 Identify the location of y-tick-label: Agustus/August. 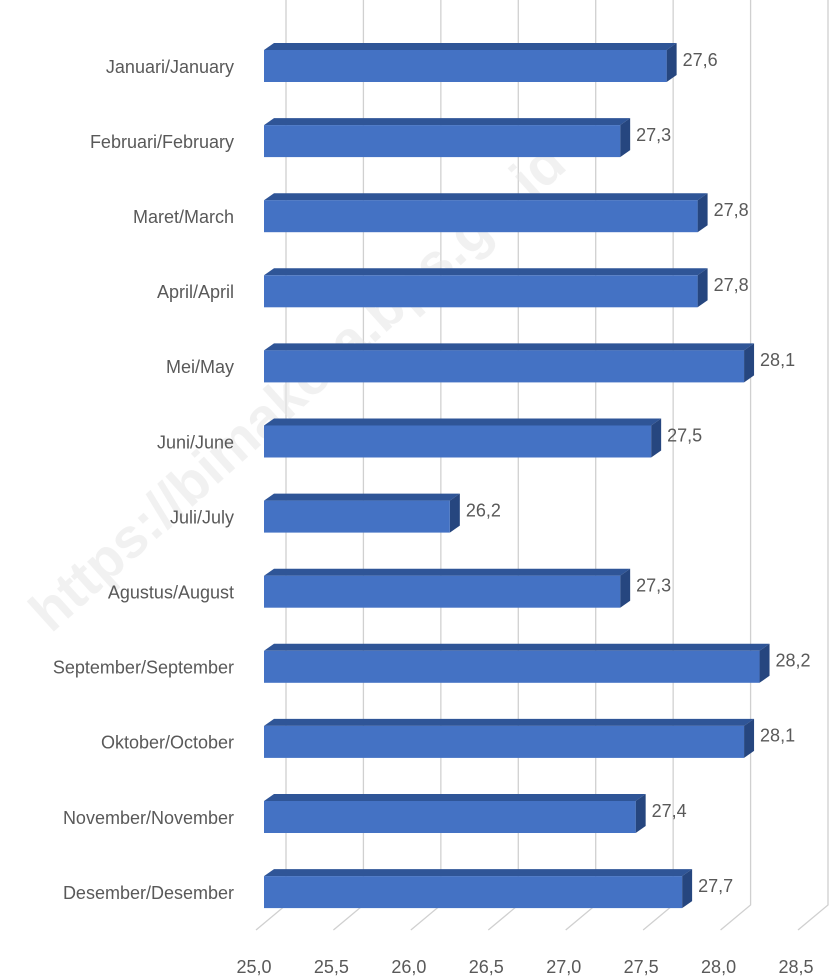
(171, 592).